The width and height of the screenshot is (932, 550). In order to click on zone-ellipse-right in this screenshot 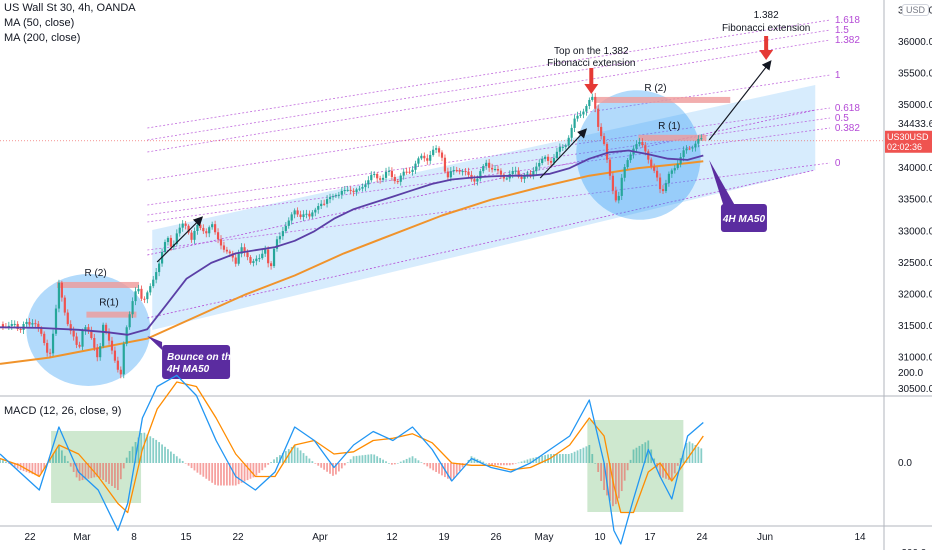, I will do `click(638, 155)`.